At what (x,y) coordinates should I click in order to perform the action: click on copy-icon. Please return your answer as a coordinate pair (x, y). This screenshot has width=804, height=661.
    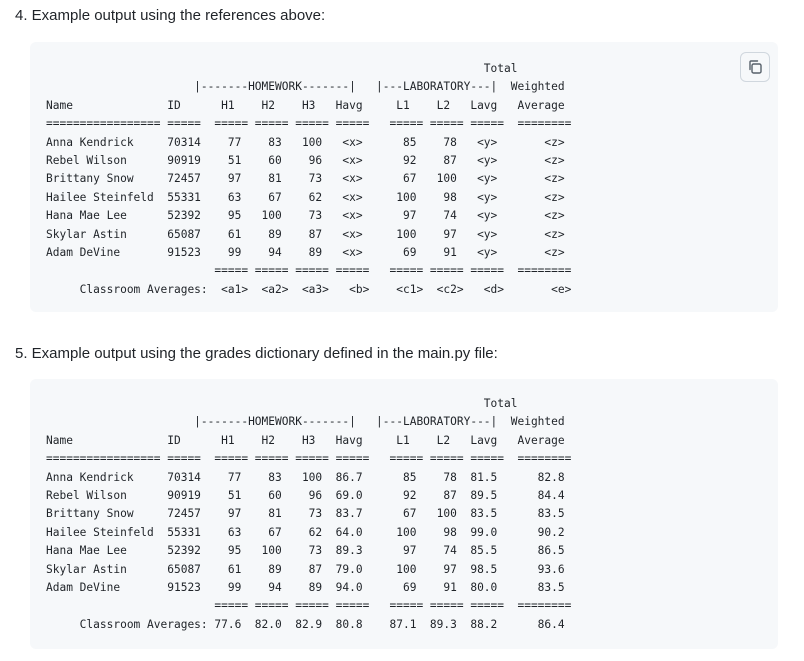
    Looking at the image, I should click on (755, 67).